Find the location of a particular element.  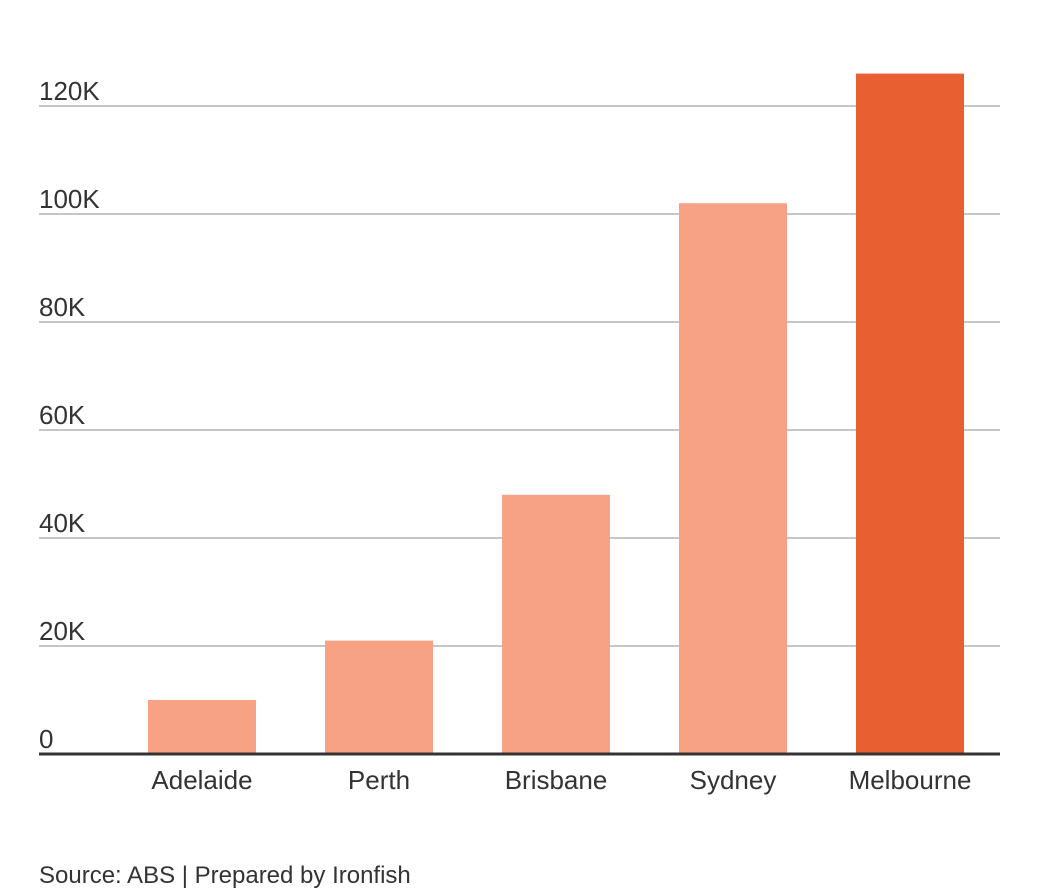

x-tick-label: Brisbane is located at coordinates (556, 780).